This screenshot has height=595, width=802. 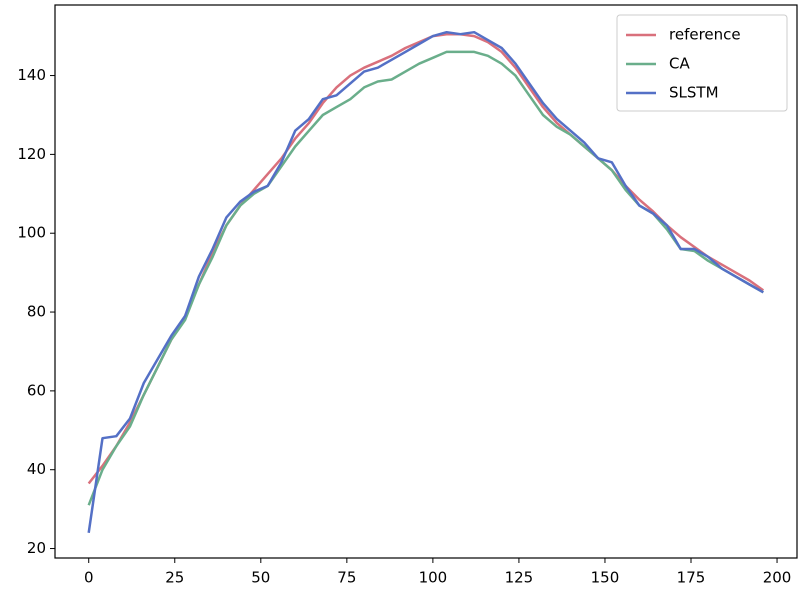 What do you see at coordinates (36, 548) in the screenshot?
I see `y-tick-label: 20` at bounding box center [36, 548].